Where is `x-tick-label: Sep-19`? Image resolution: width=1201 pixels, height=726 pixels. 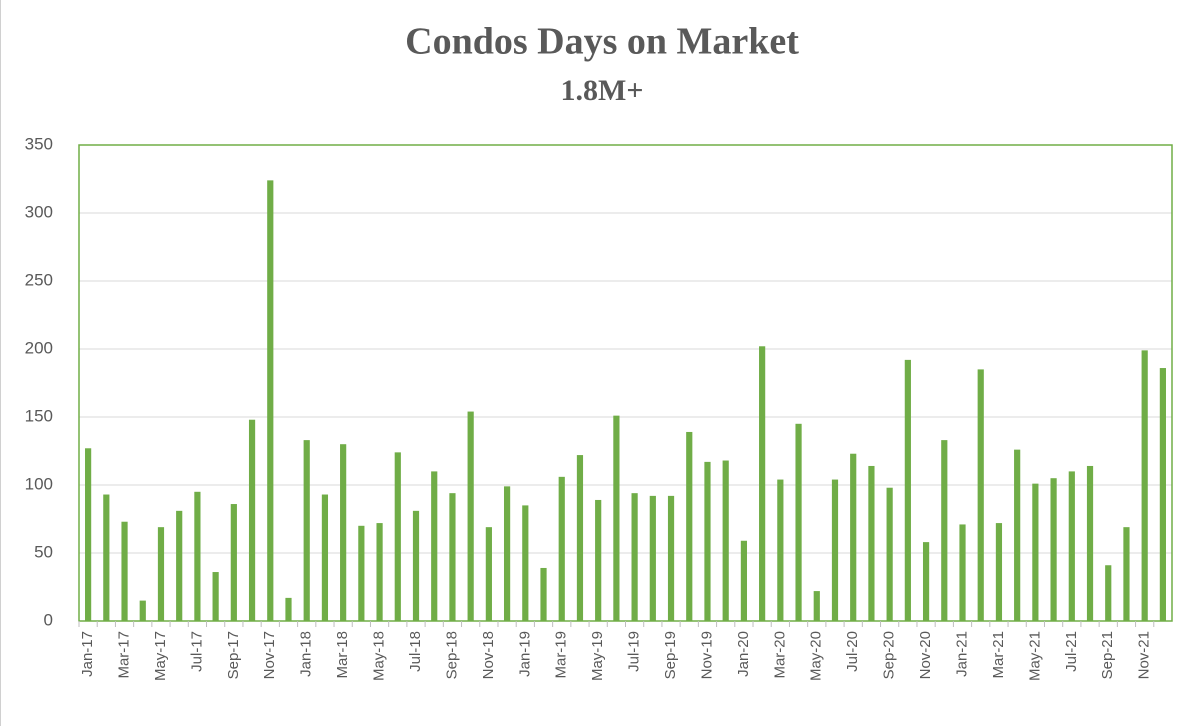
x-tick-label: Sep-19 is located at coordinates (670, 655).